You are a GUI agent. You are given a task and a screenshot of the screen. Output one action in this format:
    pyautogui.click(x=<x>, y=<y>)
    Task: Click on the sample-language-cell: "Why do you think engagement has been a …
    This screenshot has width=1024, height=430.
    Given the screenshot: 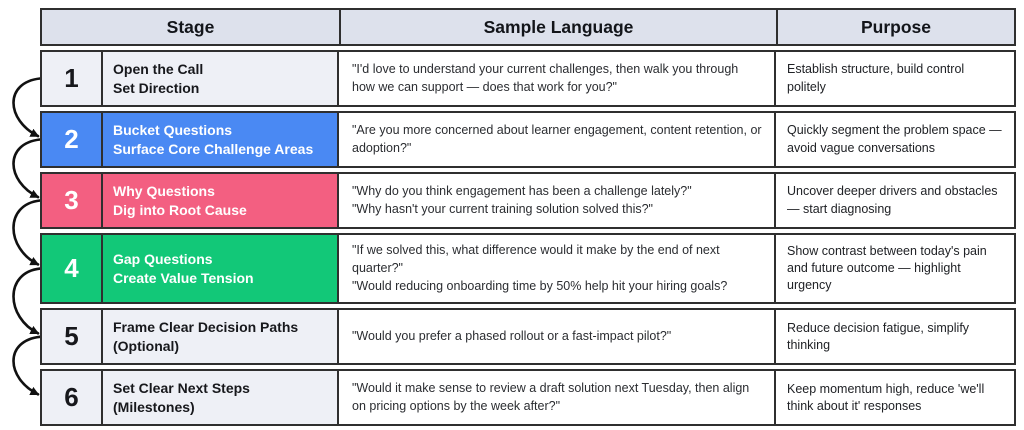 What is the action you would take?
    pyautogui.click(x=557, y=200)
    